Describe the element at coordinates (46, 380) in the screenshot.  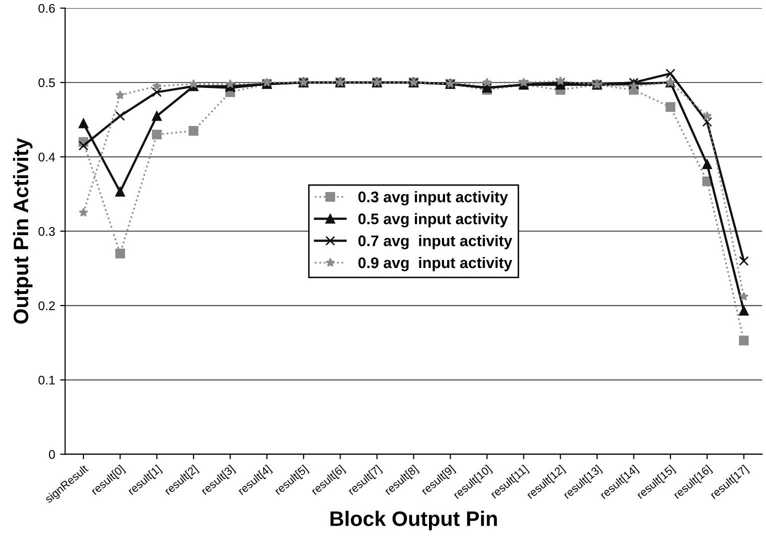
I see `y-tick-label: 0.1` at that location.